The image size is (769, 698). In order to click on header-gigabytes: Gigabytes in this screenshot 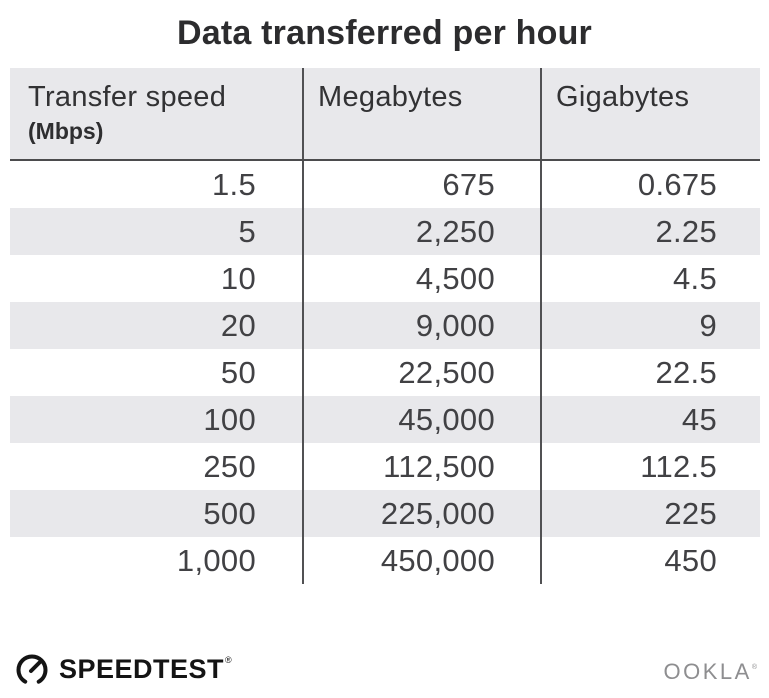, I will do `click(650, 113)`.